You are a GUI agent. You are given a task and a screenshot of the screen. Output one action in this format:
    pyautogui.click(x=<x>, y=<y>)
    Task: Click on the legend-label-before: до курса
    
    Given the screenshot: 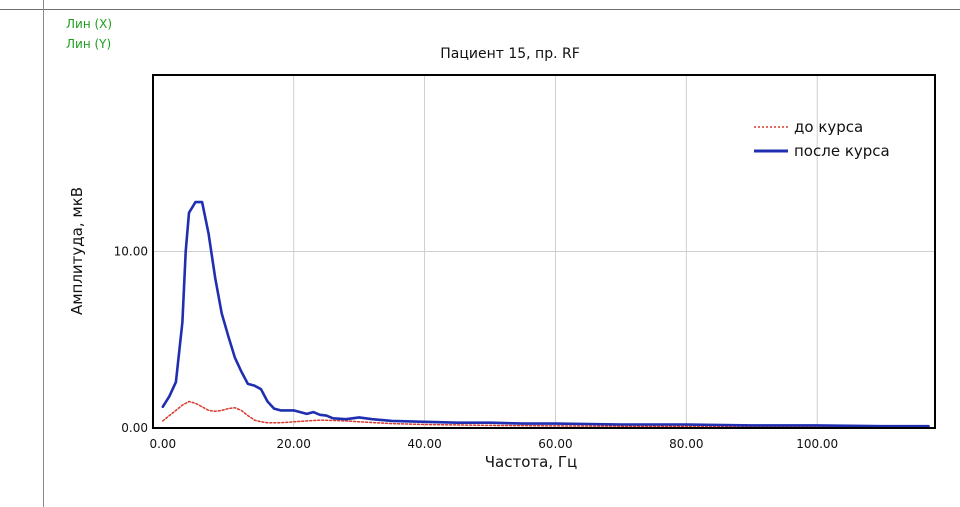 What is the action you would take?
    pyautogui.click(x=828, y=127)
    